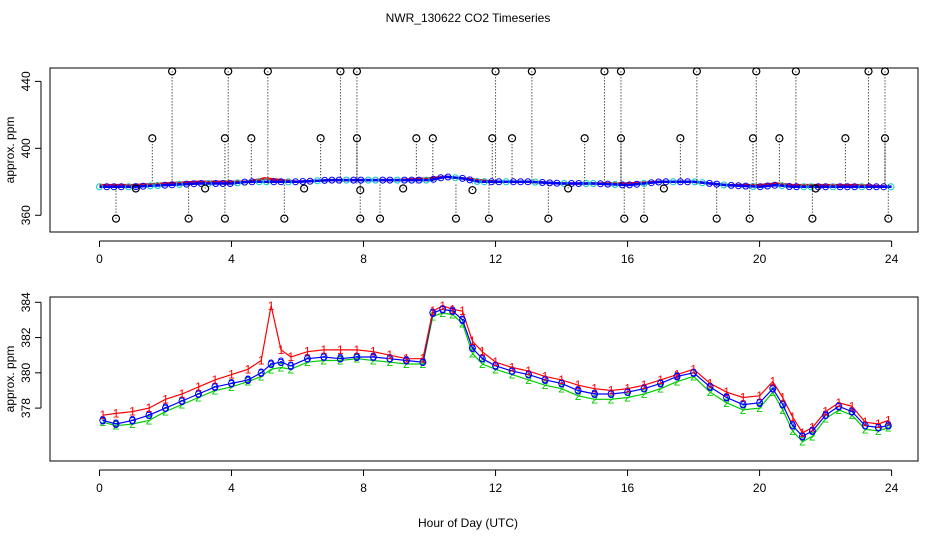  I want to click on y-axis-label: approx. ppm, so click(10, 150).